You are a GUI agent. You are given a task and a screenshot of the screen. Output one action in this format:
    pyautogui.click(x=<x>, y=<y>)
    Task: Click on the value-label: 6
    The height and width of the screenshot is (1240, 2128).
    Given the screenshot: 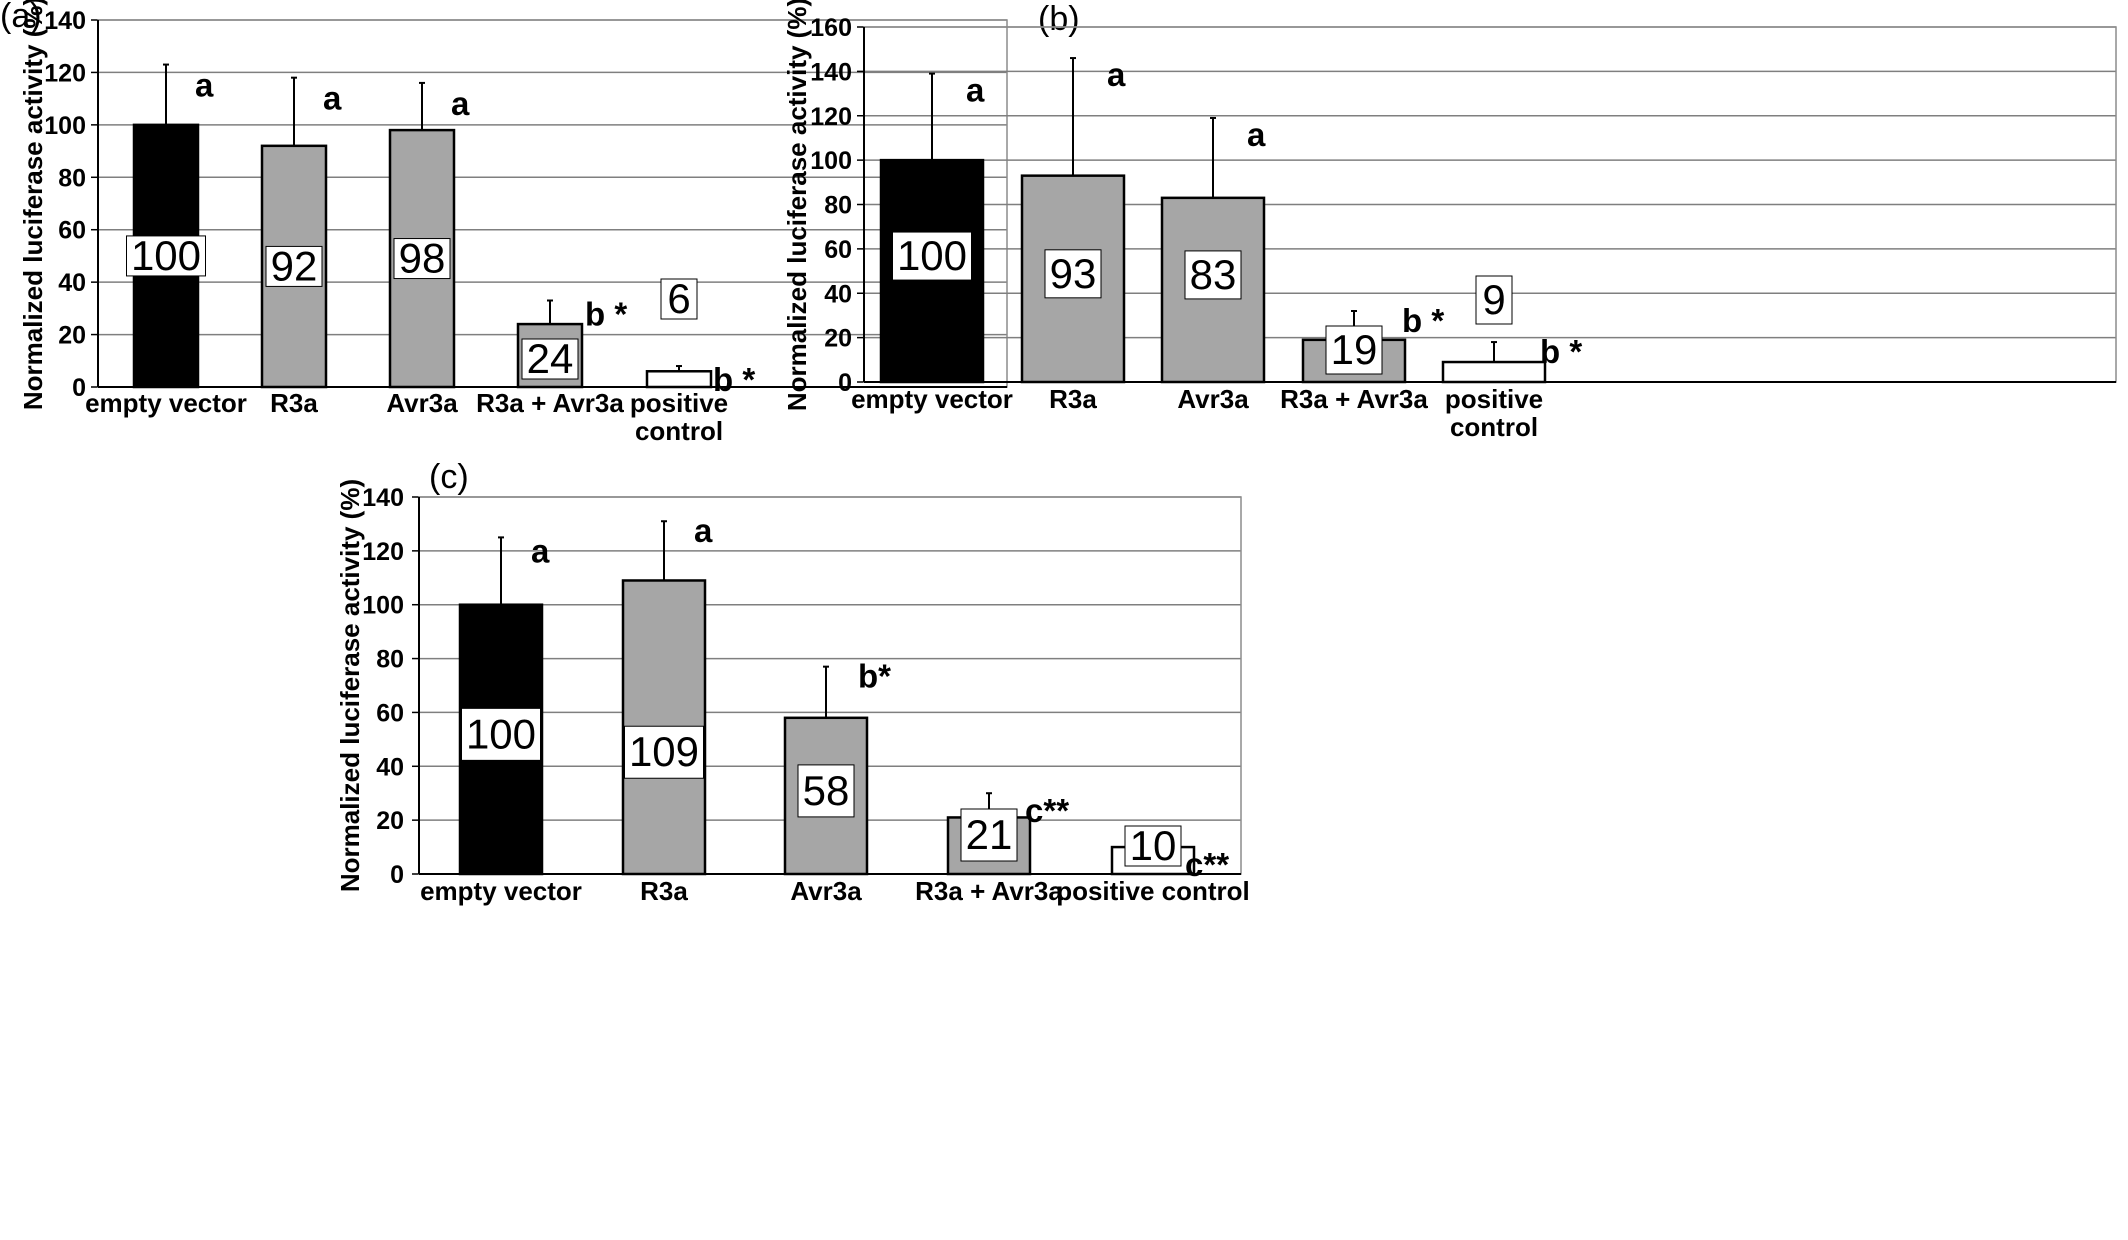 What is the action you would take?
    pyautogui.click(x=678, y=298)
    